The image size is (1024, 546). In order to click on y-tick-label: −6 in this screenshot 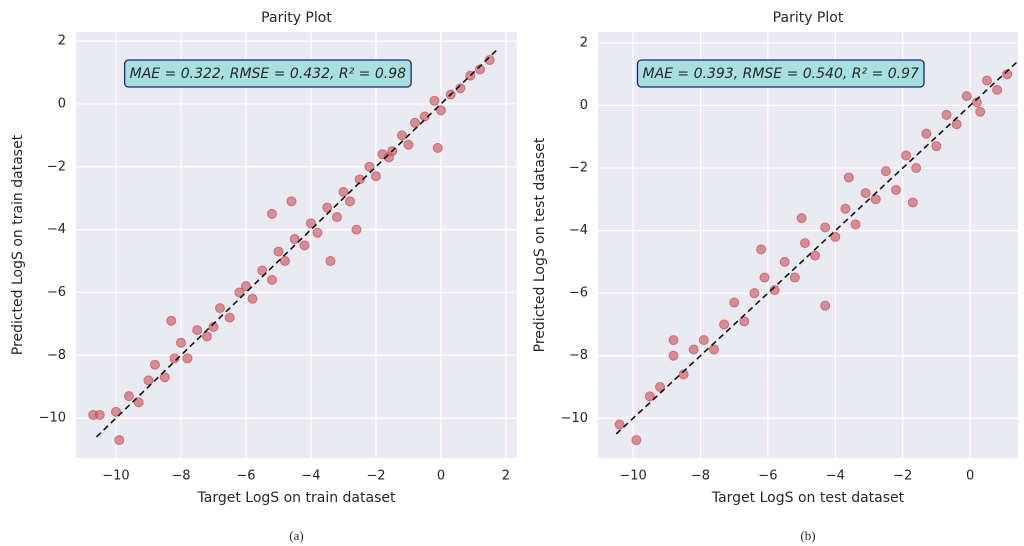, I will do `click(56, 292)`.